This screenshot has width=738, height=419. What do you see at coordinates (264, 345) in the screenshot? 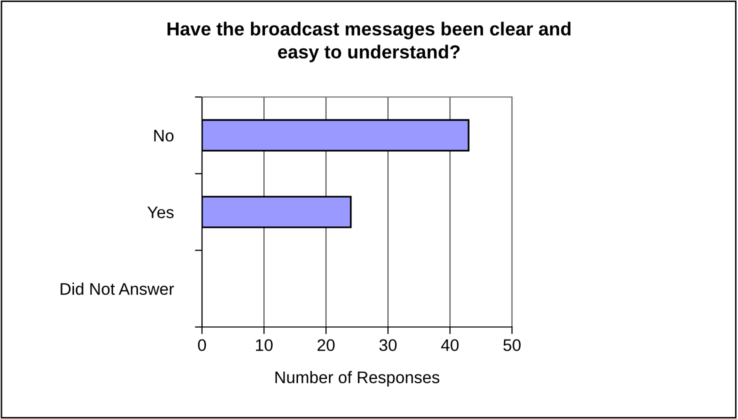
I see `x-tick-label: 10` at bounding box center [264, 345].